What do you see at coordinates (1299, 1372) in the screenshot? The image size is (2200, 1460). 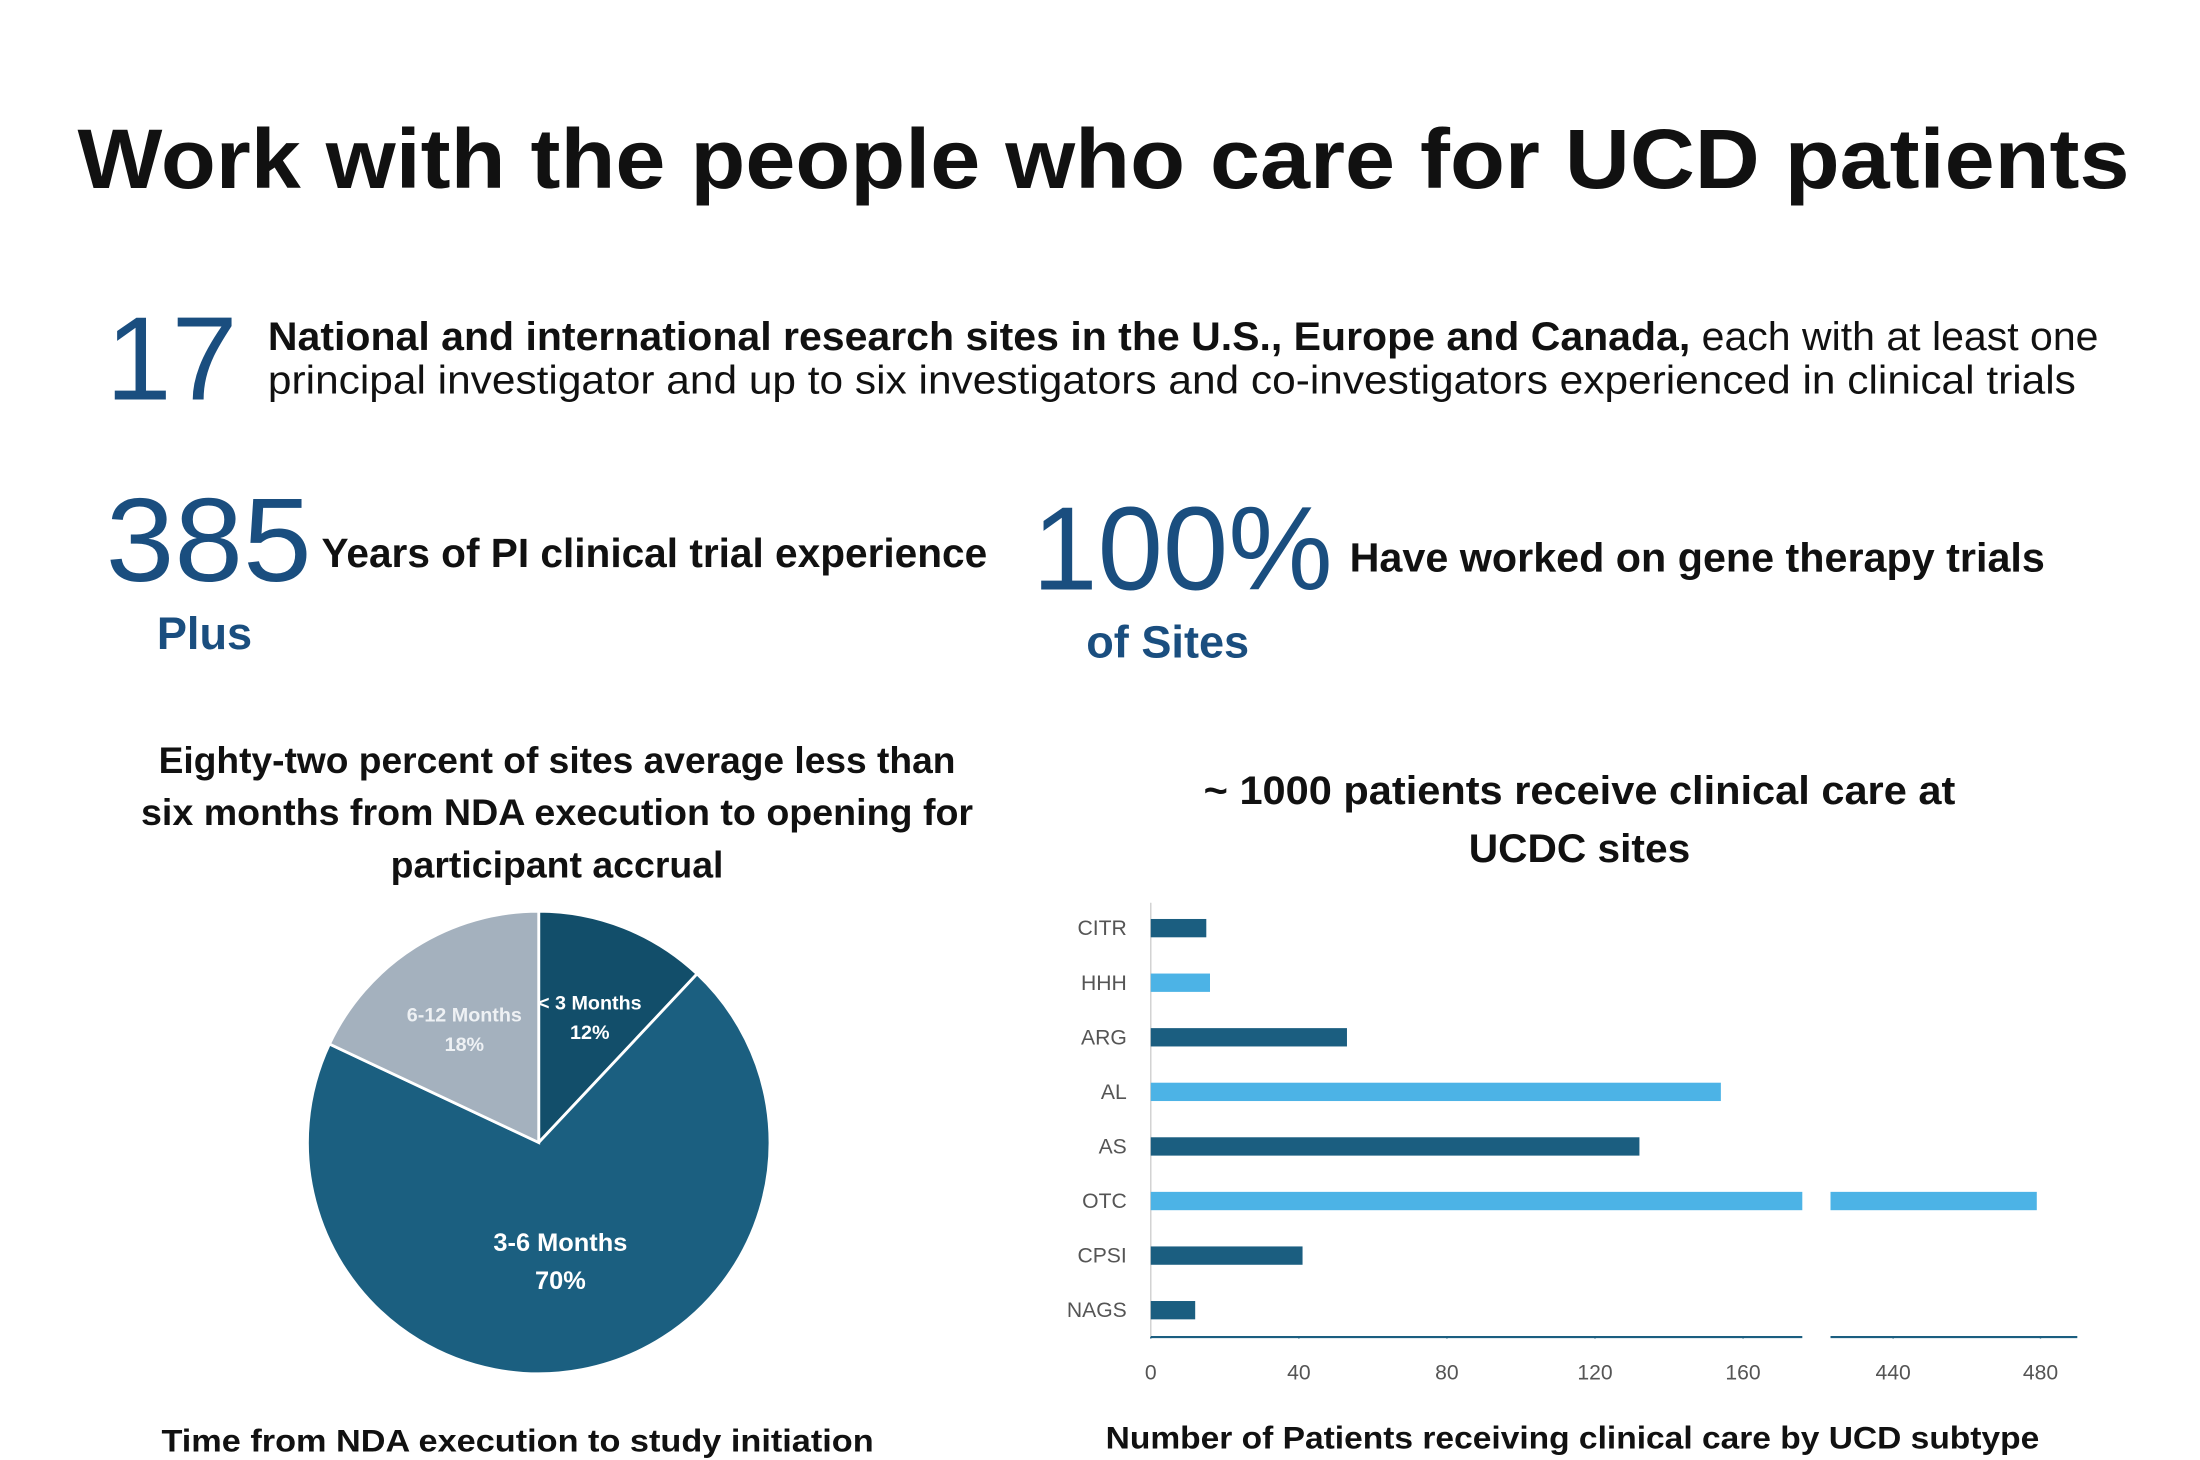 I see `x-tick-label: 40` at bounding box center [1299, 1372].